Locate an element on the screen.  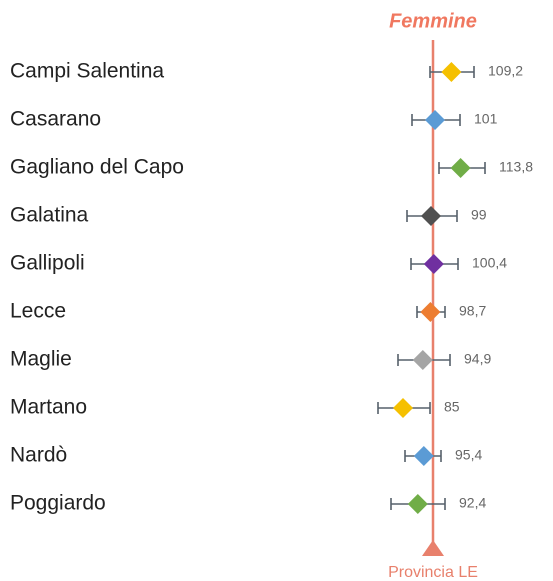
category-label: Casarano is located at coordinates (55, 119).